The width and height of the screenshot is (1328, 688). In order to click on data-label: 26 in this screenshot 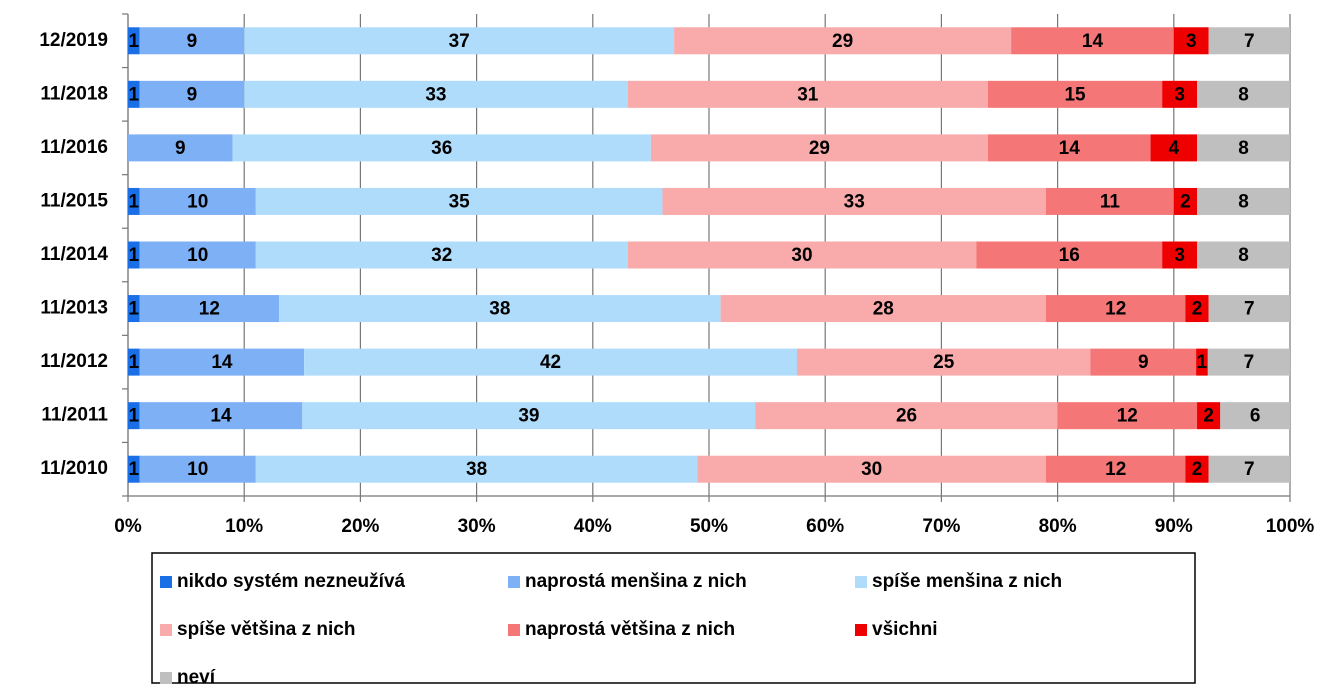, I will do `click(906, 416)`.